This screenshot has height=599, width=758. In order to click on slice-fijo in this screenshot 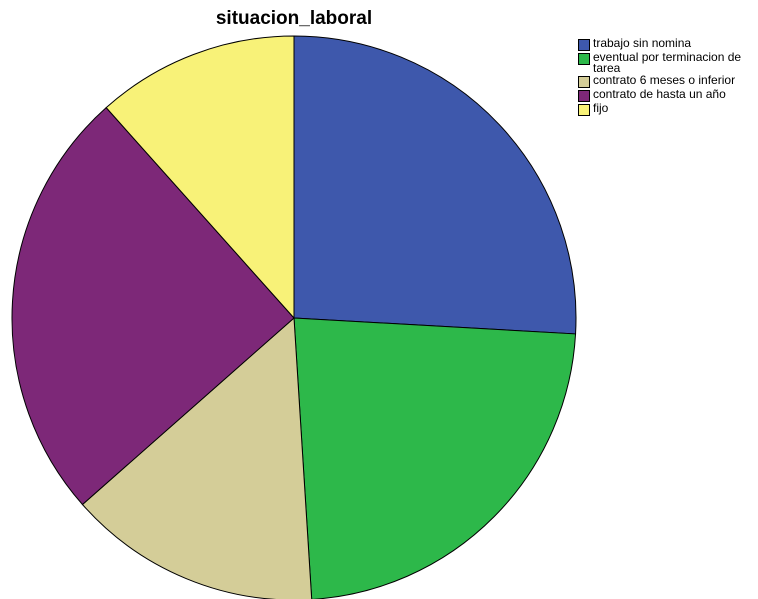, I will do `click(200, 177)`.